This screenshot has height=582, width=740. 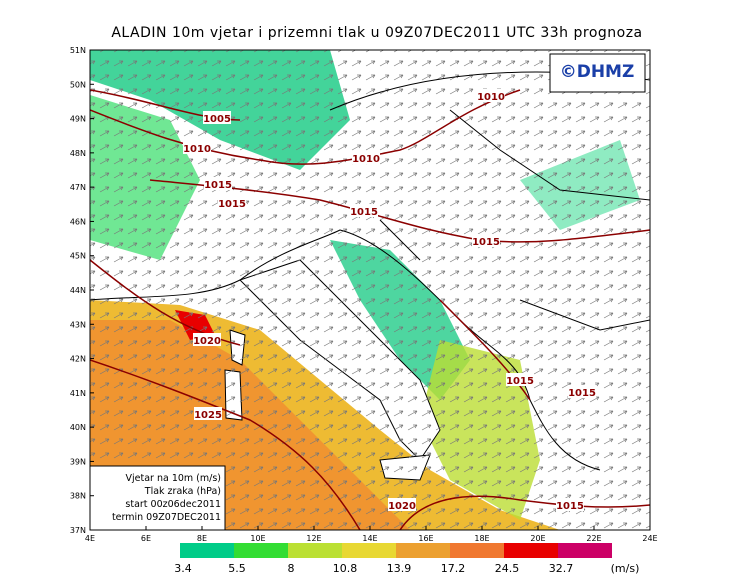 What do you see at coordinates (78, 359) in the screenshot?
I see `latitude-label: 42N` at bounding box center [78, 359].